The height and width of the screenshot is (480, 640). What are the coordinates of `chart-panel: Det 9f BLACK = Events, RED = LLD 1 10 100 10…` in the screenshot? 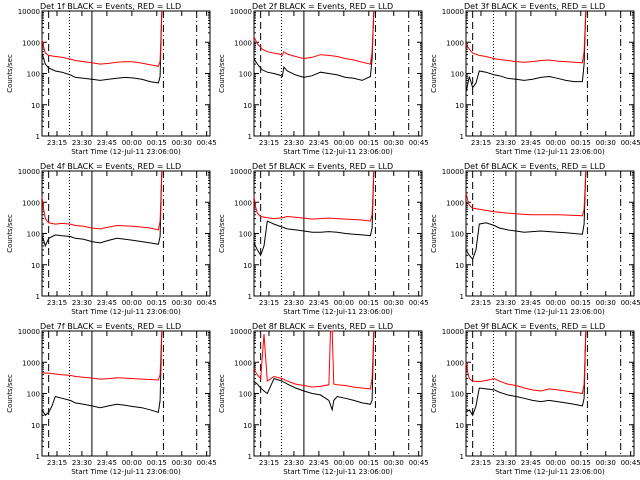 It's located at (535, 399).